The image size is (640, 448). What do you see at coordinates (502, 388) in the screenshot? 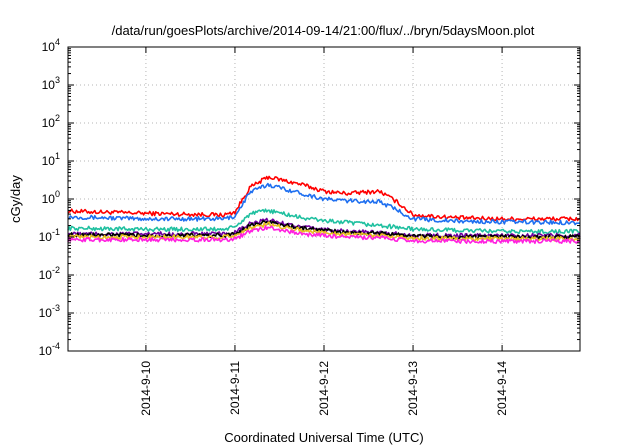
I see `x-tick-label: 2014-9-14` at bounding box center [502, 388].